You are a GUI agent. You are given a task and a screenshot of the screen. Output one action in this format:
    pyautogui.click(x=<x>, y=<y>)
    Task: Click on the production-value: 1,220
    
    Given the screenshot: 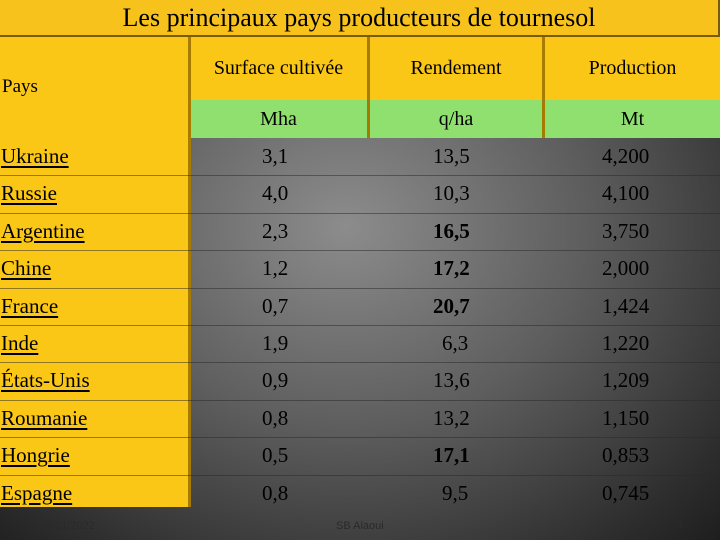 What is the action you would take?
    pyautogui.click(x=626, y=343)
    